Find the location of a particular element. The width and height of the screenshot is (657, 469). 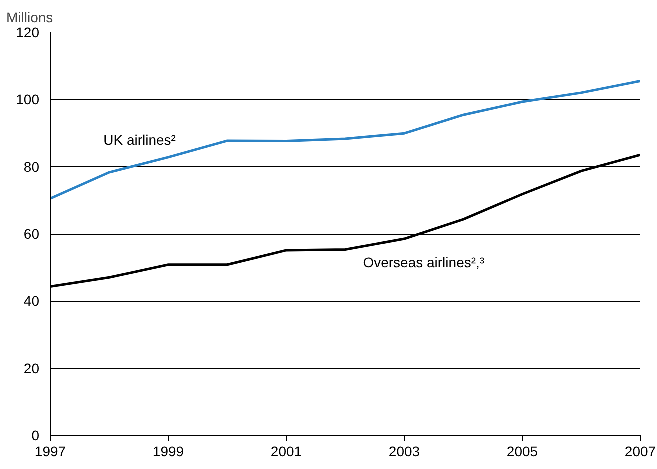

y-tick-label: 20 is located at coordinates (32, 368).